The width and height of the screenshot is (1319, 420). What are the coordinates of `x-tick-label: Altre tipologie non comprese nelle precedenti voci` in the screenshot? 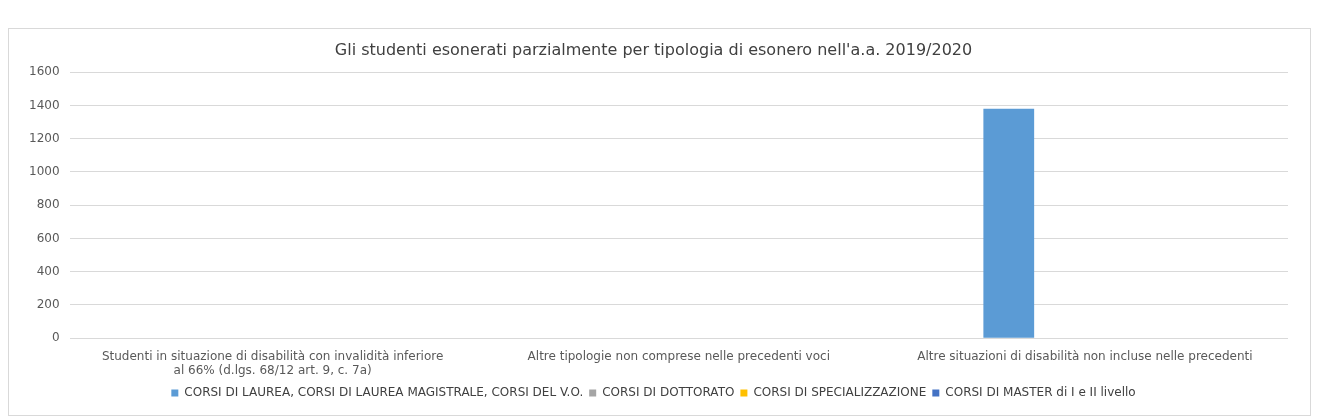 It's located at (678, 355).